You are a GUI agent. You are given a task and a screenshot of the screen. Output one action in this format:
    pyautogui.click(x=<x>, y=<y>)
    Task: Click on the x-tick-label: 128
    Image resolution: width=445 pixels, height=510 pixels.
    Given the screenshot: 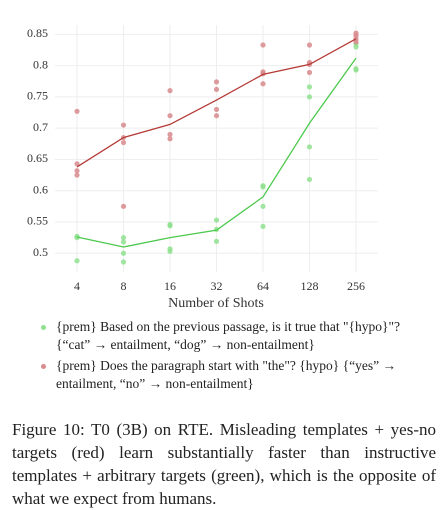 What is the action you would take?
    pyautogui.click(x=310, y=286)
    